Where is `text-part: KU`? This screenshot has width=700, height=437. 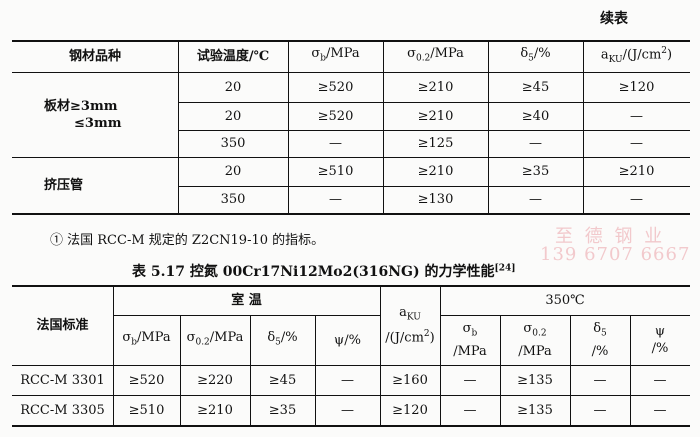 text-part: KU is located at coordinates (615, 59).